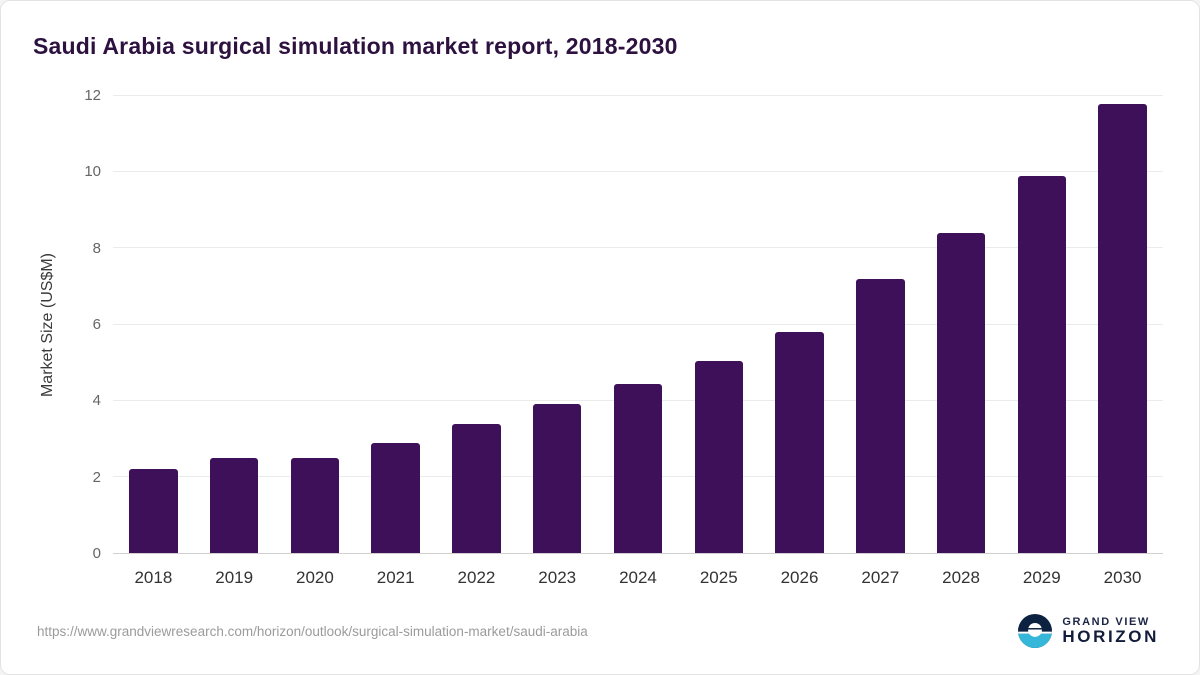 The width and height of the screenshot is (1200, 675). What do you see at coordinates (638, 468) in the screenshot?
I see `bar-2024` at bounding box center [638, 468].